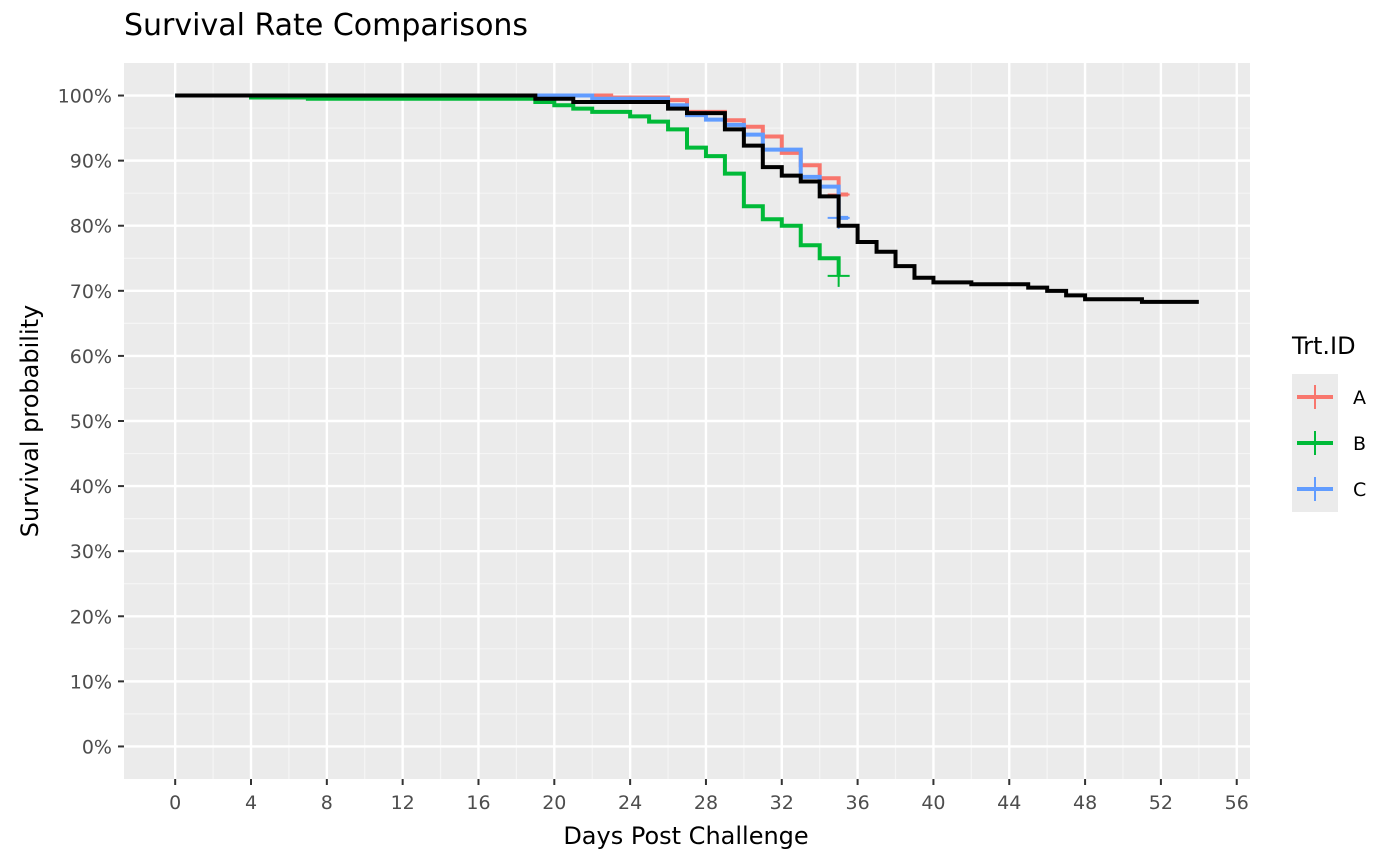 The image size is (1400, 866). What do you see at coordinates (91, 357) in the screenshot?
I see `y-tick-label: 60%` at bounding box center [91, 357].